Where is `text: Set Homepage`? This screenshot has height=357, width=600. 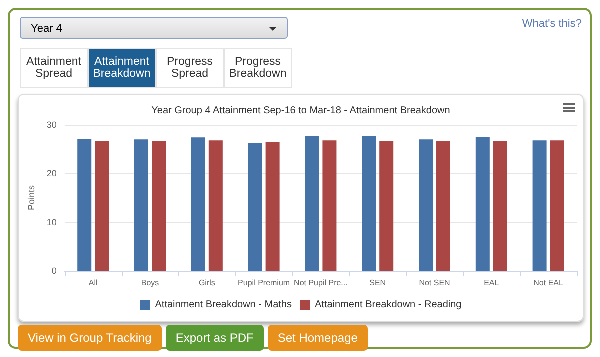 text: Set Homepage is located at coordinates (318, 338).